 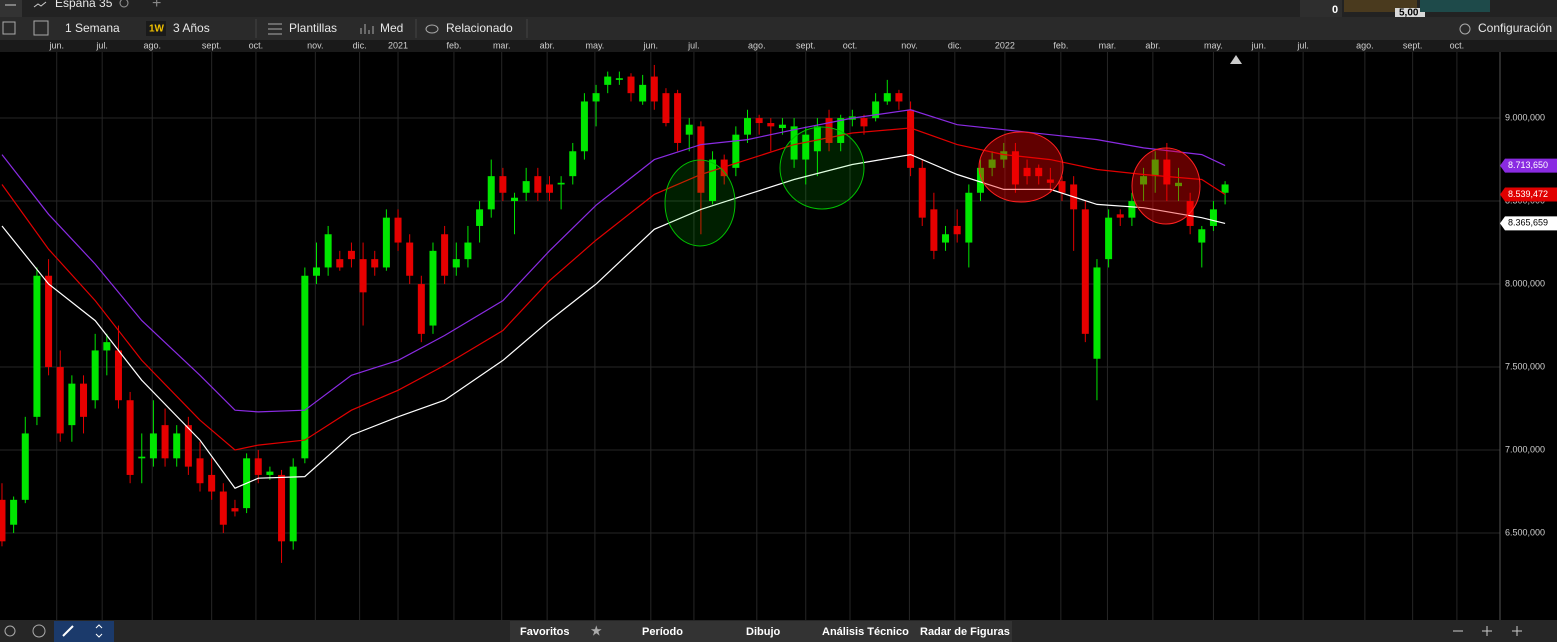 I want to click on toolbar, so click(x=778, y=28).